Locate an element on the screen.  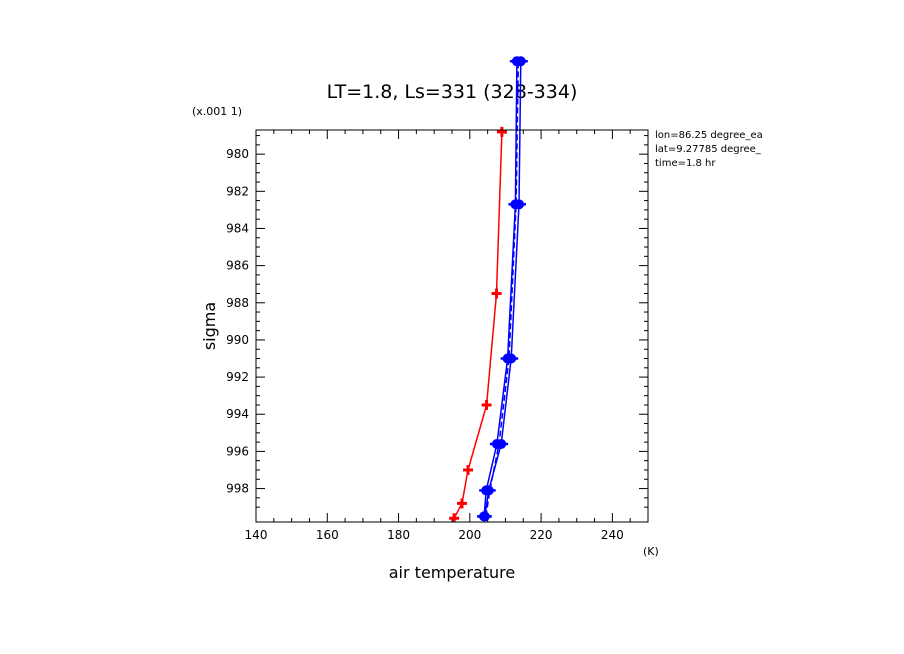
x-tick-label: 160 is located at coordinates (327, 535).